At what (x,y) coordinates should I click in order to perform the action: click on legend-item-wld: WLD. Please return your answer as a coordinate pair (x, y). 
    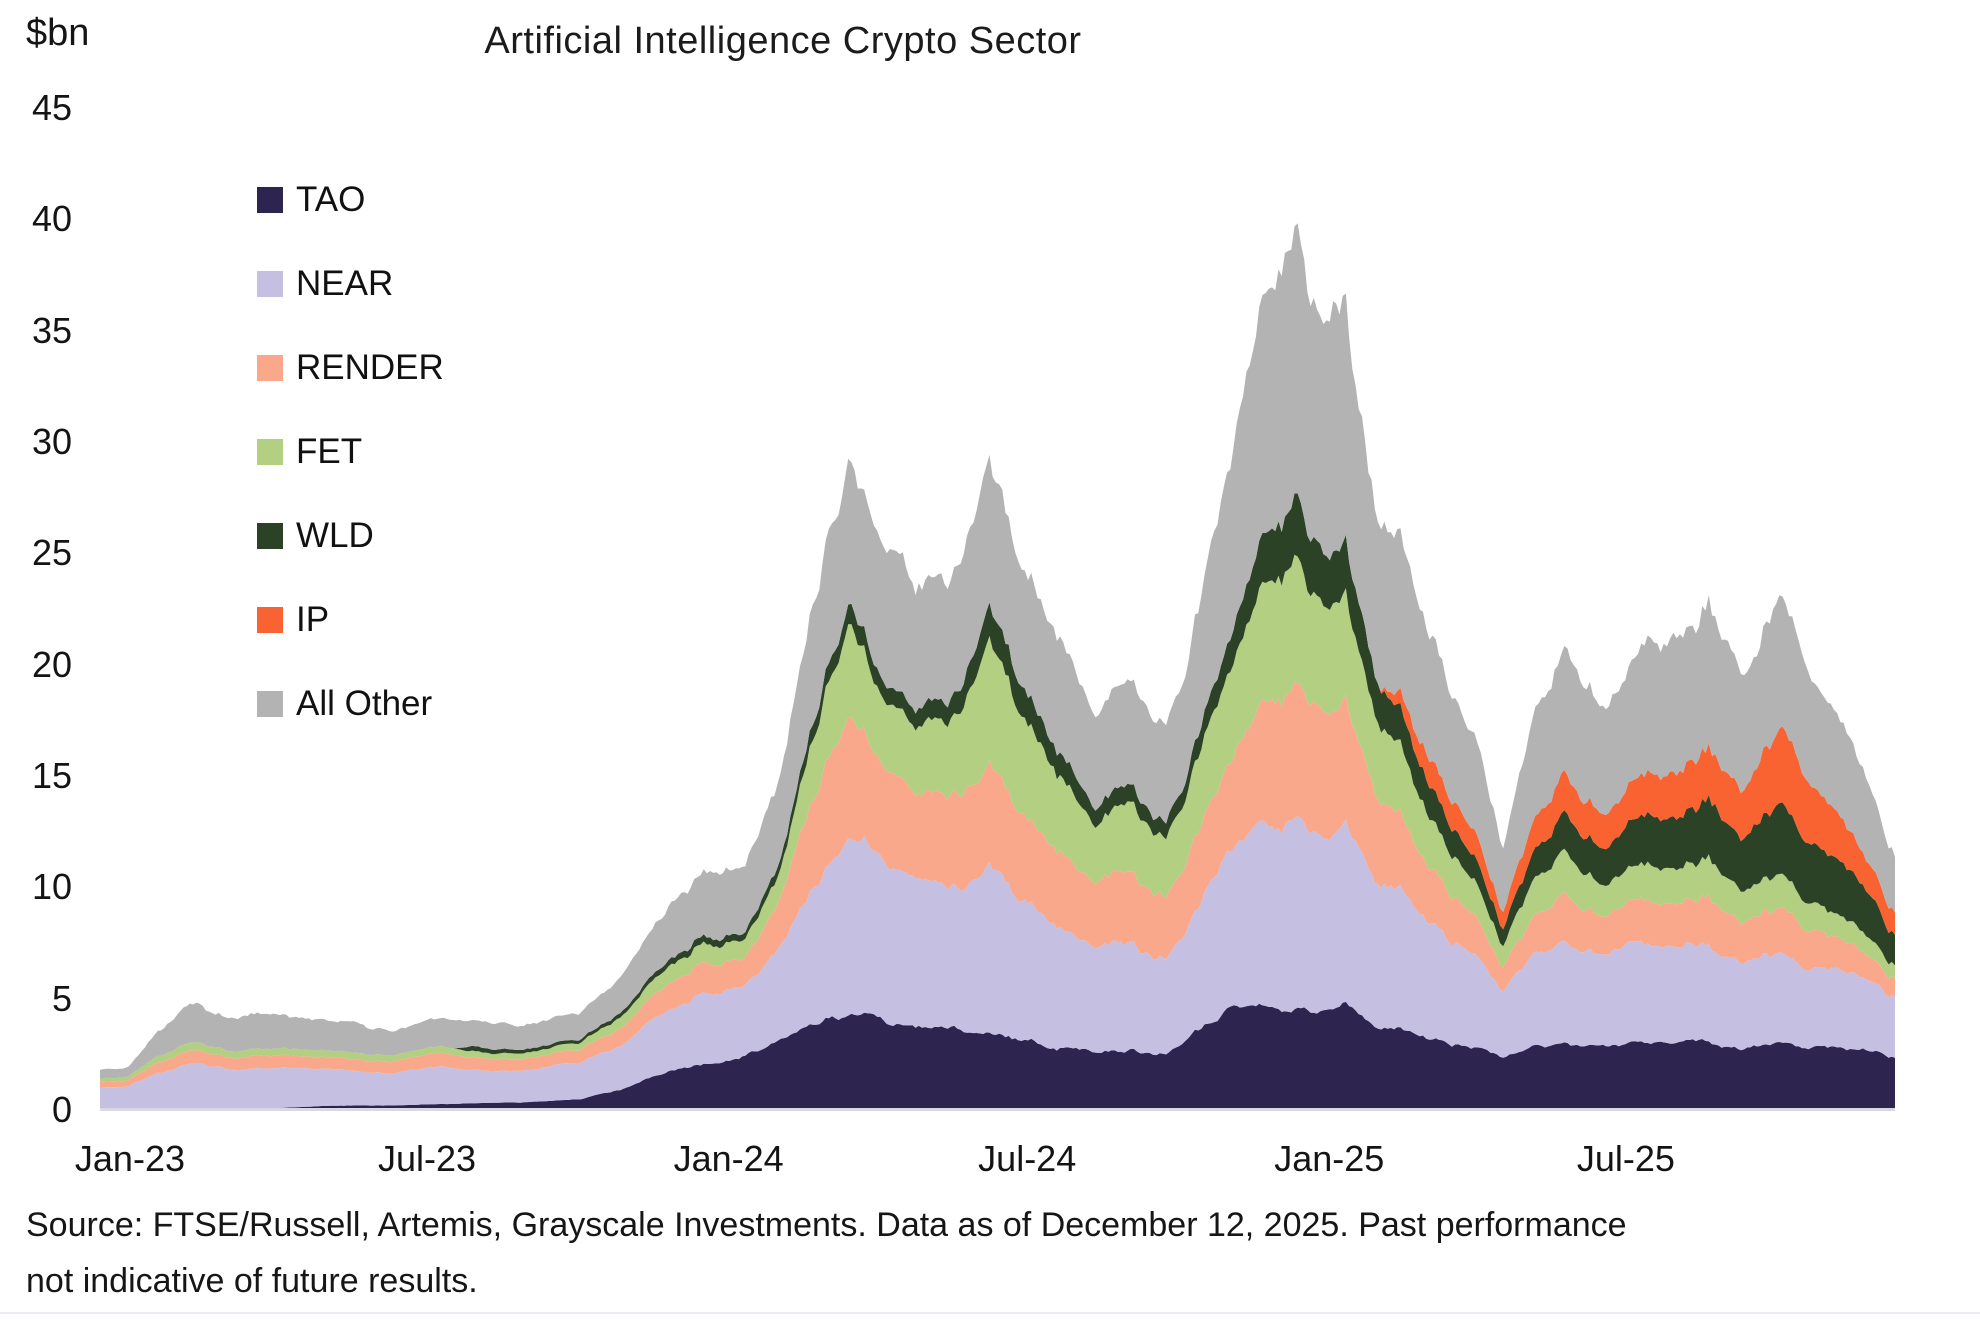
    Looking at the image, I should click on (315, 535).